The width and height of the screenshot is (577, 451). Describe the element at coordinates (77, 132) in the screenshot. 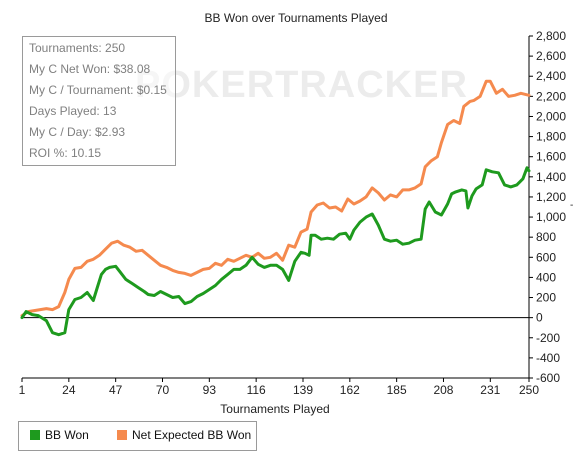

I see `stat-per-day: My C / Day: $2.93` at that location.